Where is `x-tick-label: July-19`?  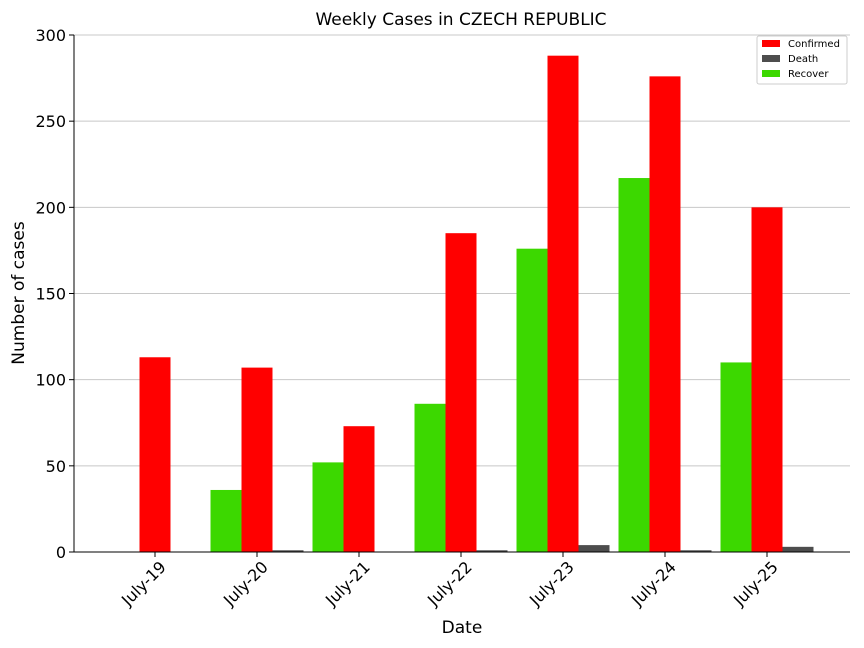 x-tick-label: July-19 is located at coordinates (143, 583).